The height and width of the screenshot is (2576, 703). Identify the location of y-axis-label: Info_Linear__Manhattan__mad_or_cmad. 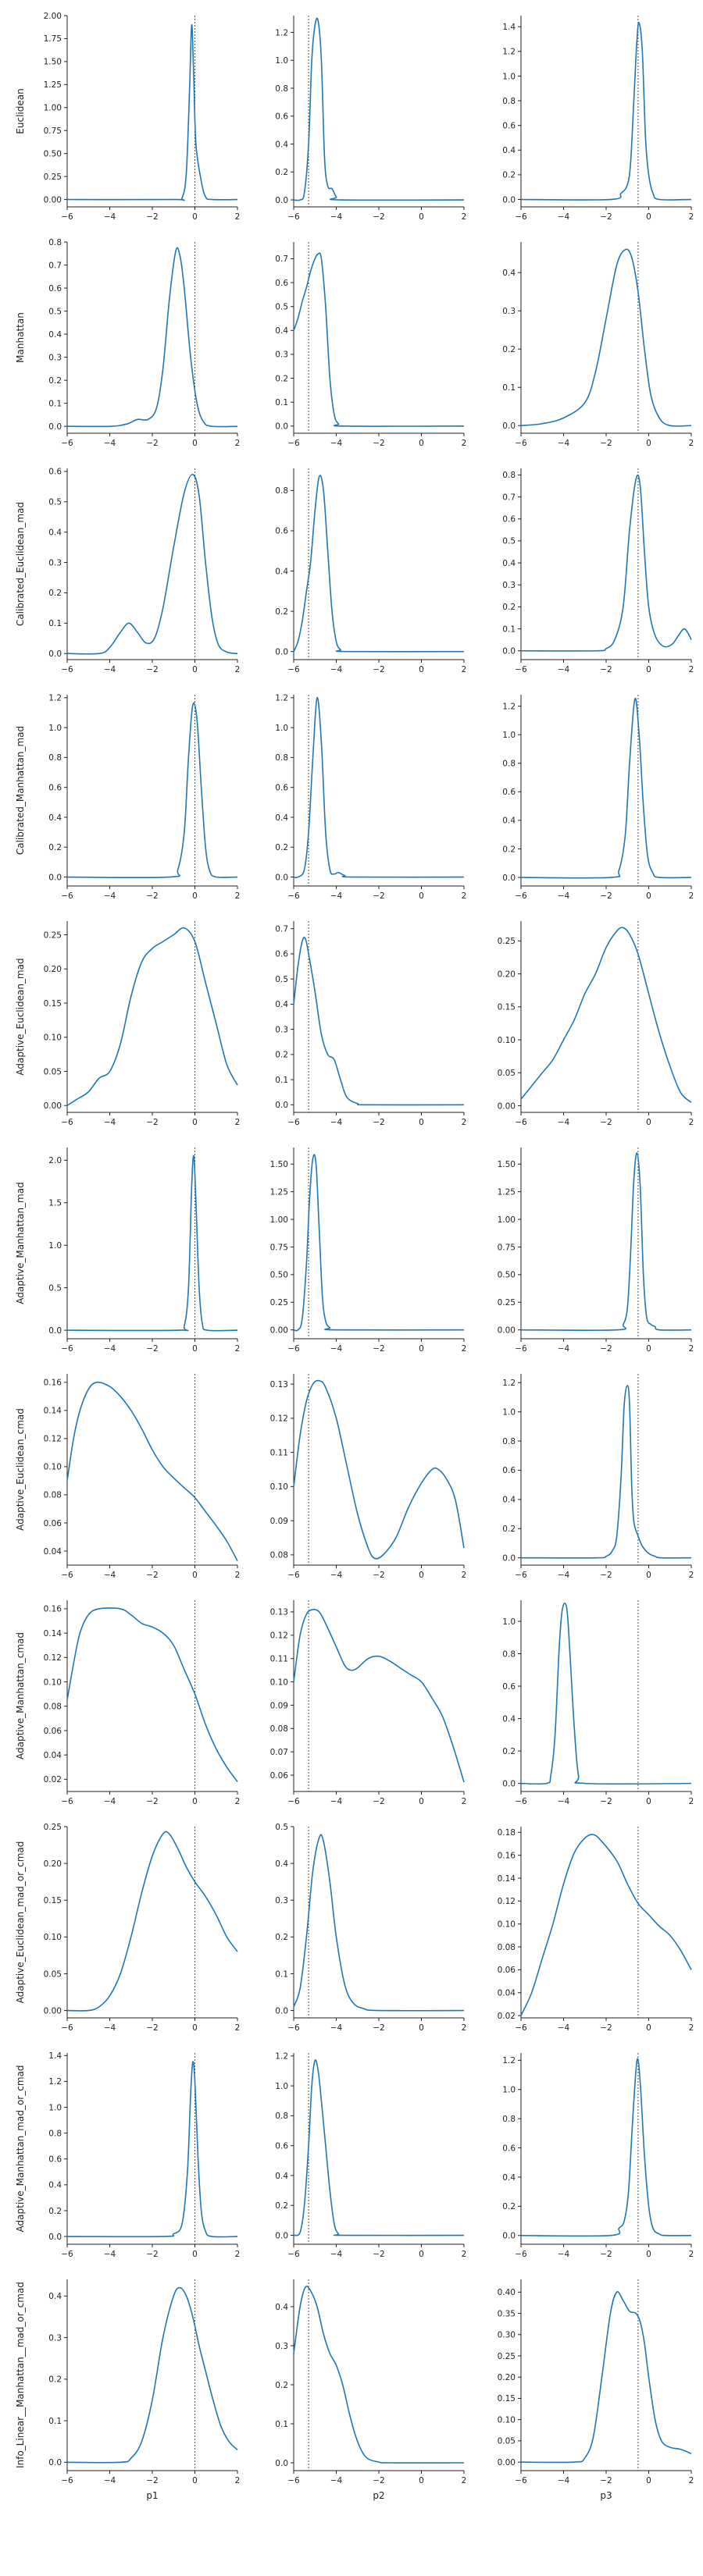
(20, 2375).